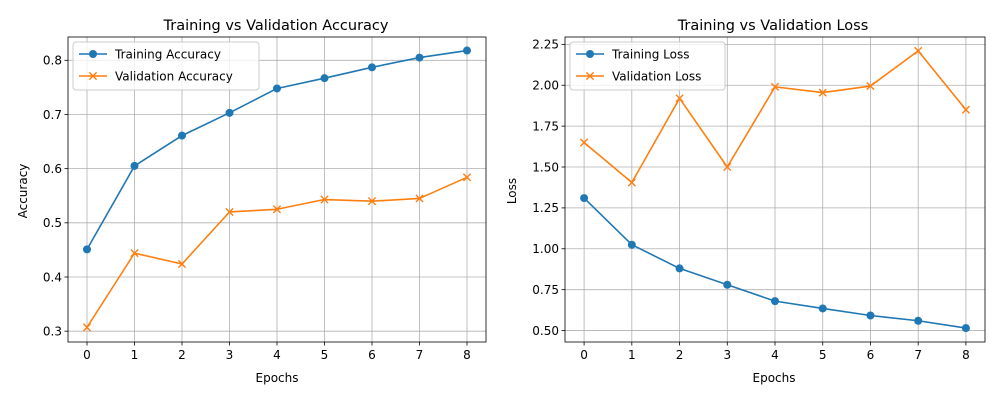 The width and height of the screenshot is (1000, 400). Describe the element at coordinates (545, 126) in the screenshot. I see `y-tick-label: 1.75` at that location.